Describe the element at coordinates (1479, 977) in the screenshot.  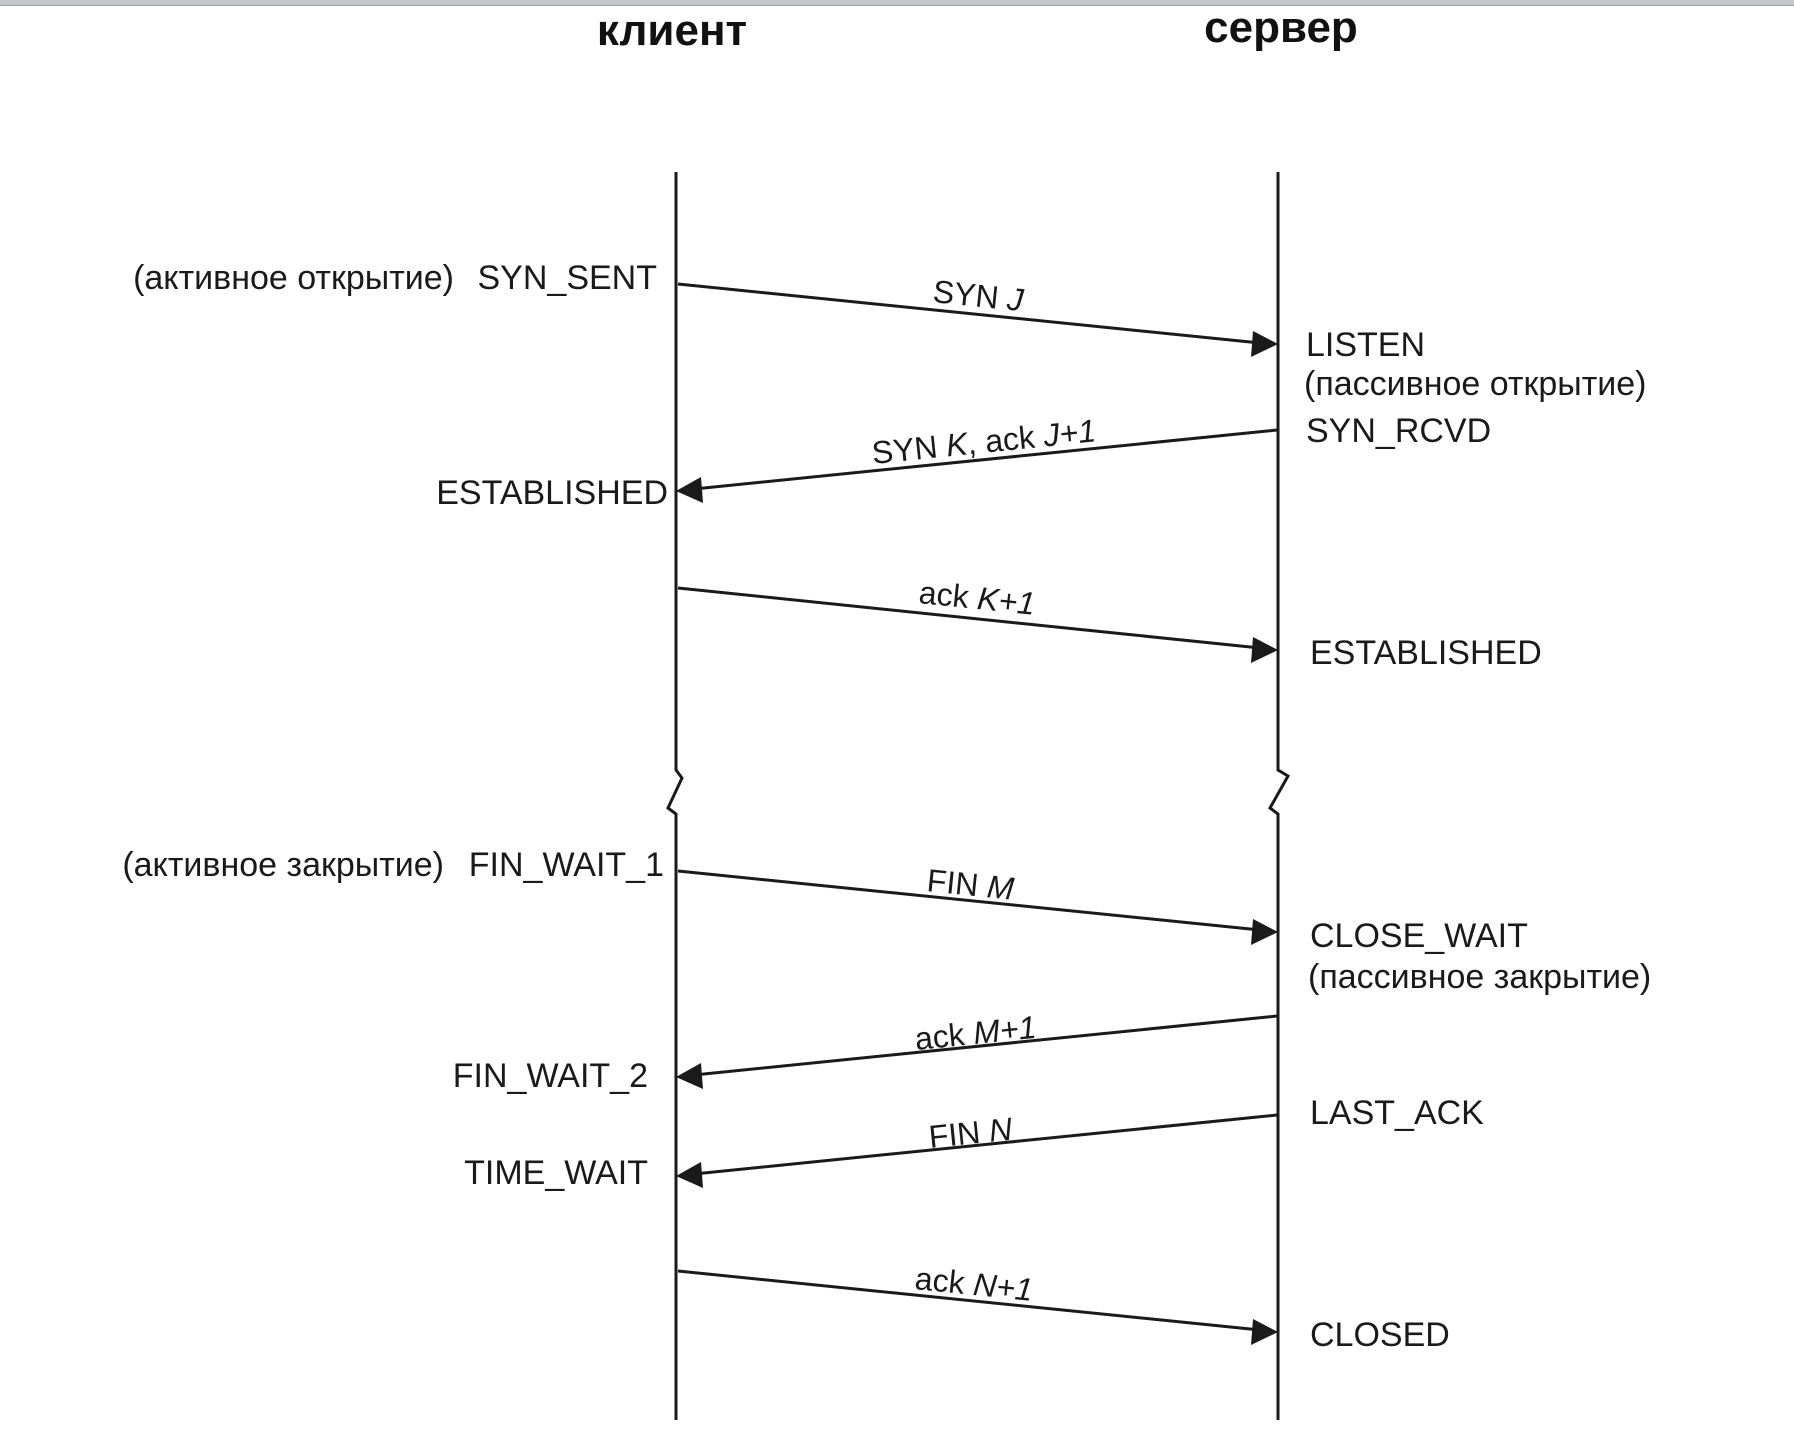
I see `server-passive-close-note: (пассивное закрытие)` at that location.